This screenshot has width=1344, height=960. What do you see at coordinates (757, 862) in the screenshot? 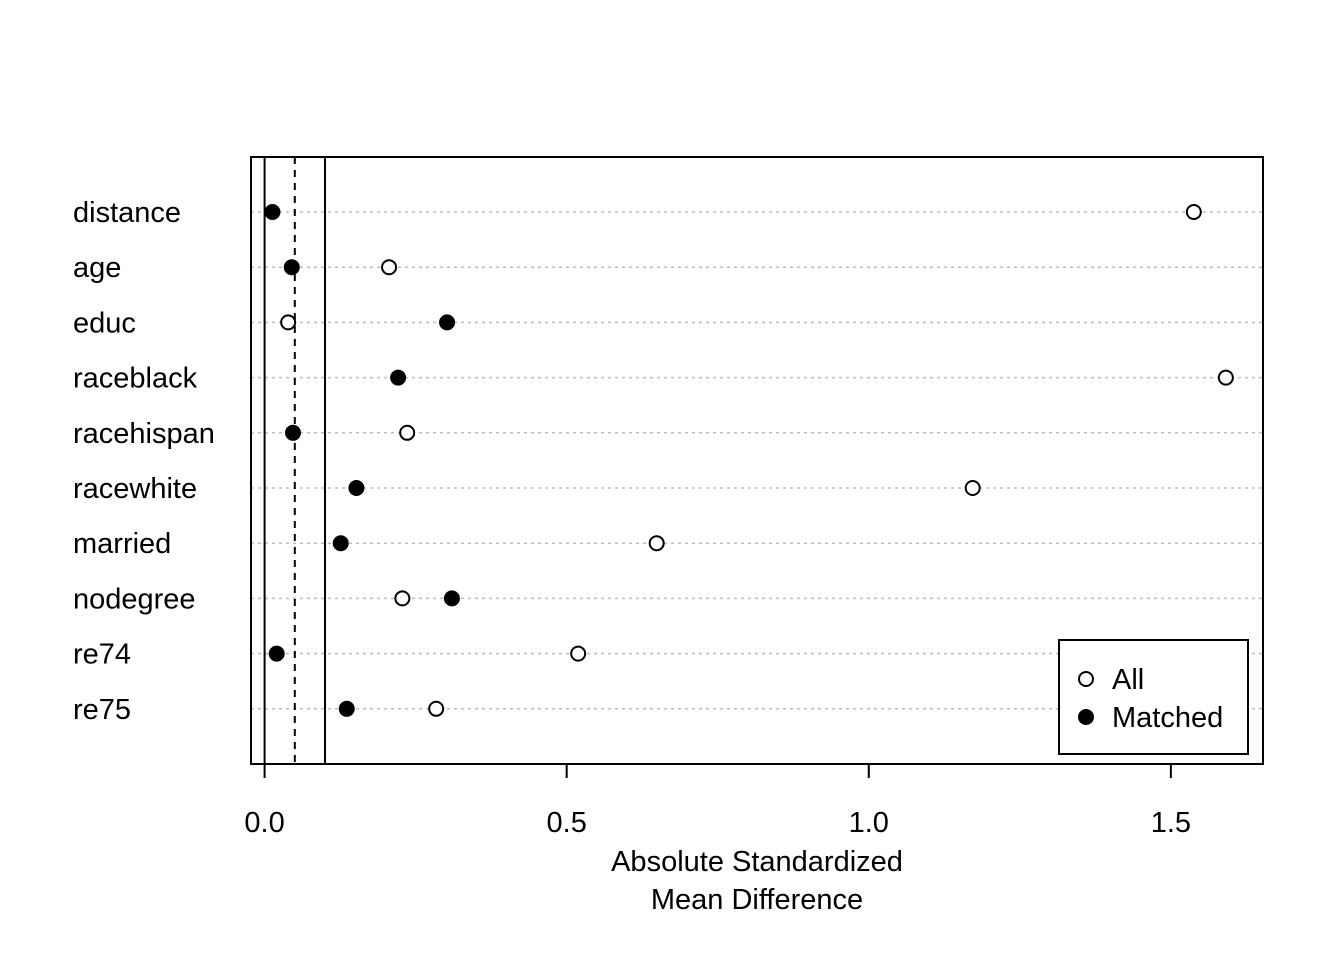
I see `x-axis-title-line1: Absolute Standardized` at bounding box center [757, 862].